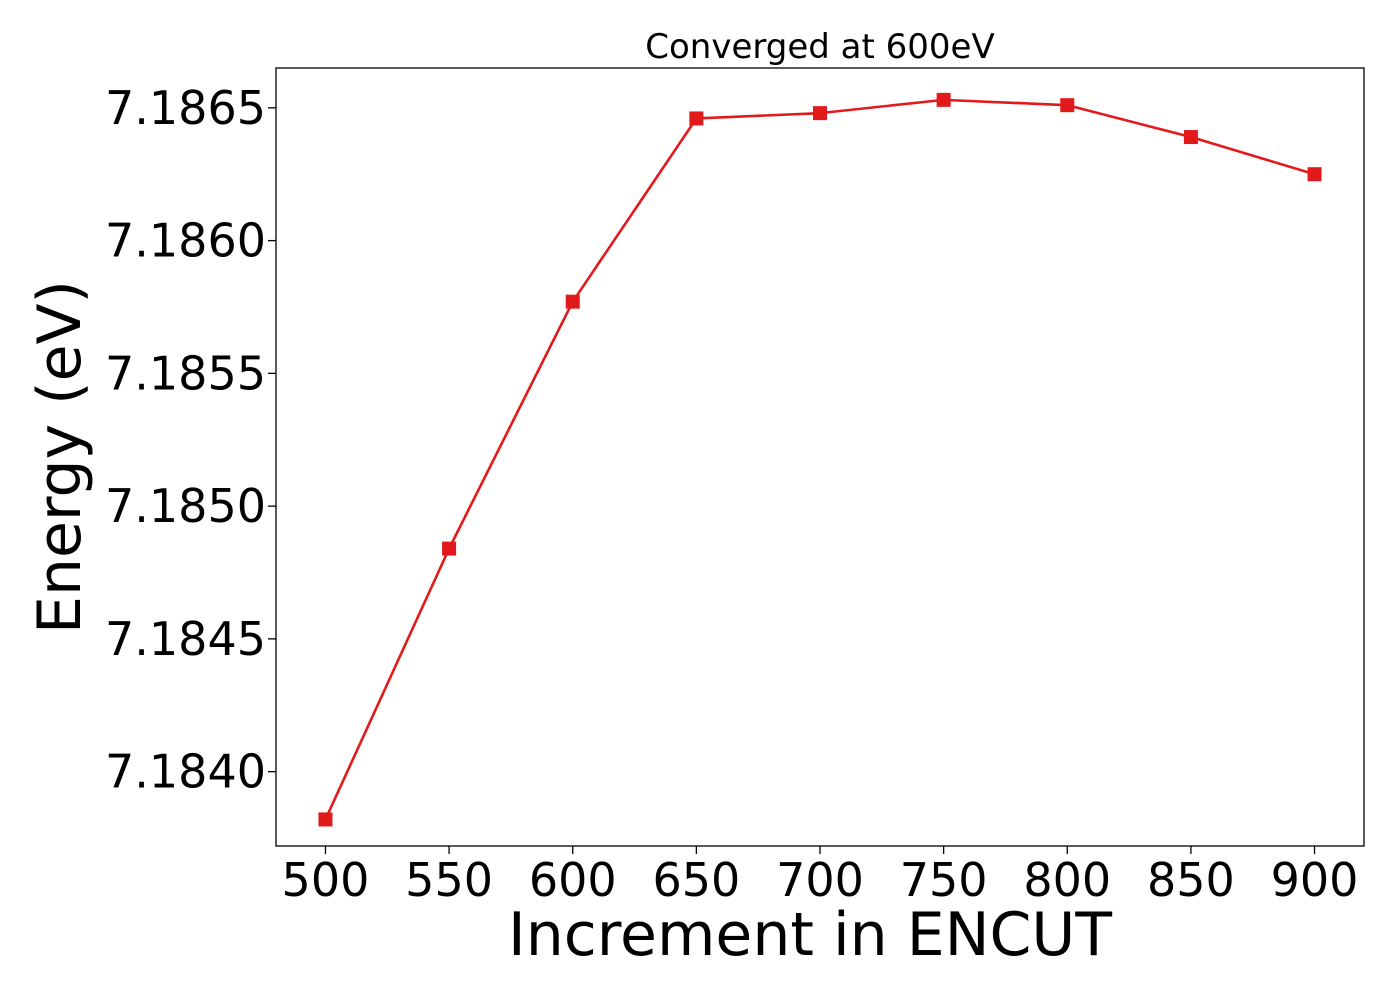  Describe the element at coordinates (185, 506) in the screenshot. I see `y-tick-label: 7.1850` at that location.